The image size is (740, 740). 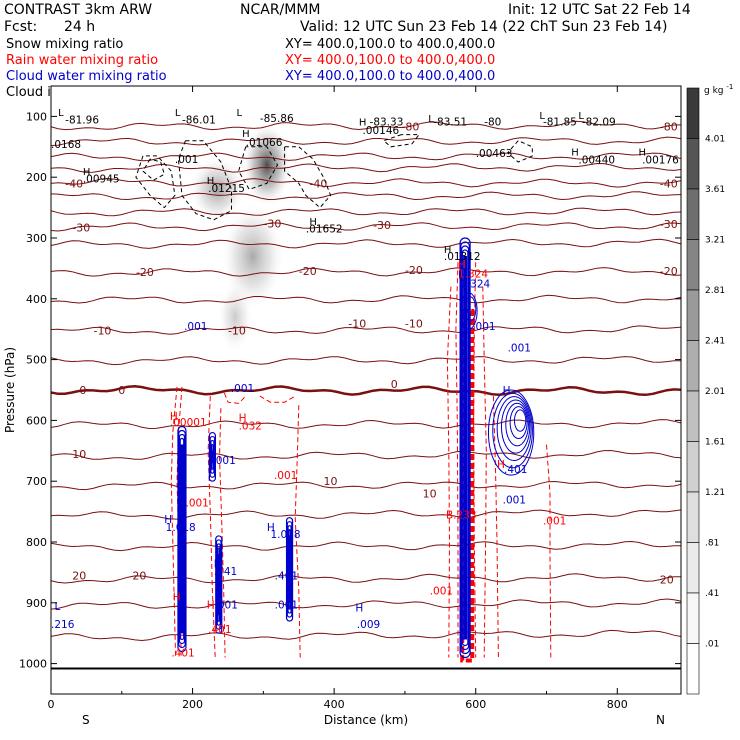 What do you see at coordinates (324, 229) in the screenshot?
I see `ice-label: .01652` at bounding box center [324, 229].